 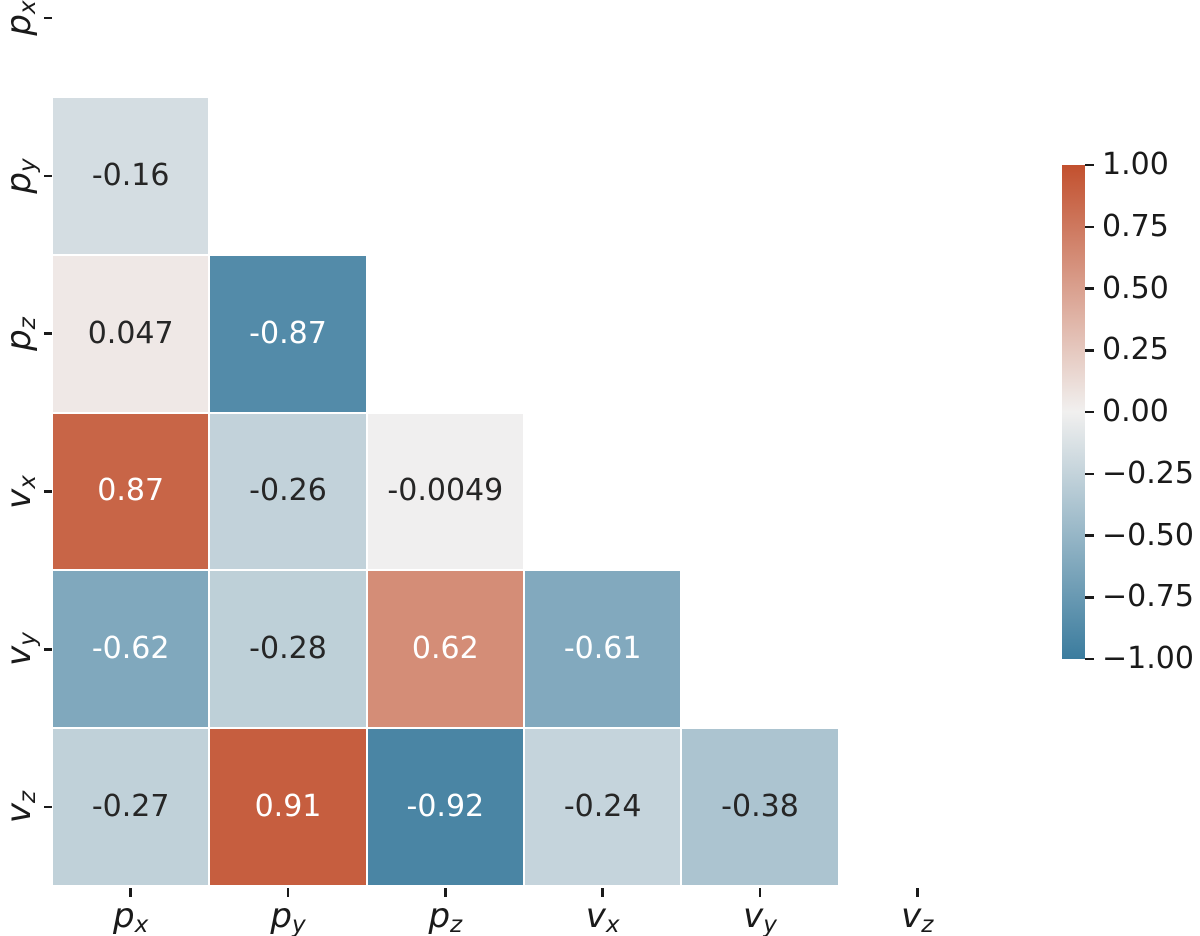 I want to click on cell-value: -0.0049, so click(x=445, y=491).